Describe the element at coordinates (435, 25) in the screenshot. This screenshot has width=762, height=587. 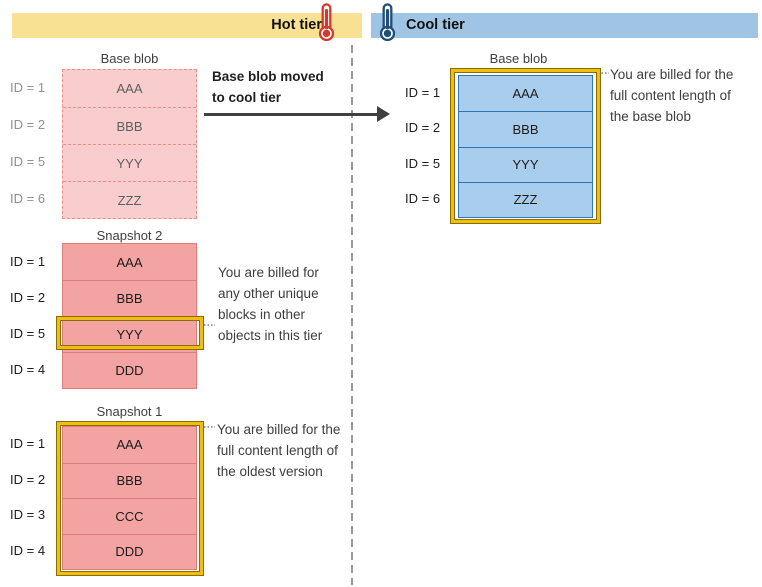
I see `cool-tier-label: Cool tier` at that location.